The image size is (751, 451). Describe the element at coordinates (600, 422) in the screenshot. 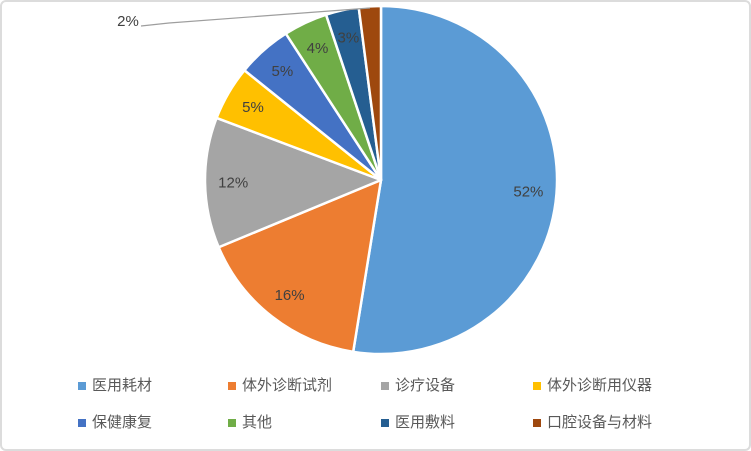

I see `legend-label-7: 口腔设备与材料` at that location.